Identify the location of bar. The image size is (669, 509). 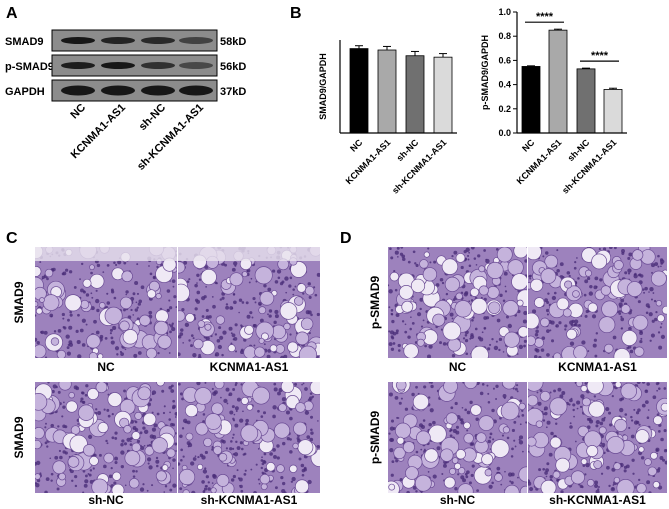
(613, 111).